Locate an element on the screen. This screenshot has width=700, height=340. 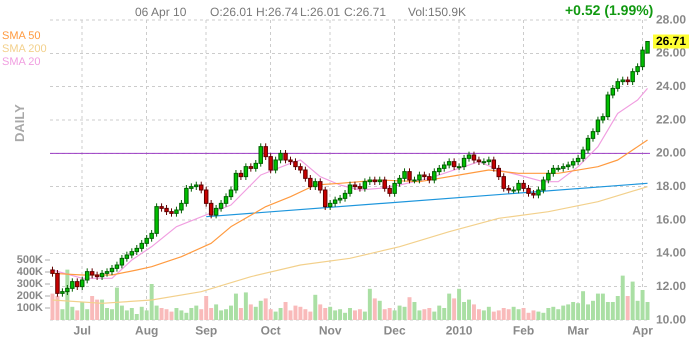
y-tick-label: 22.00 is located at coordinates (671, 119).